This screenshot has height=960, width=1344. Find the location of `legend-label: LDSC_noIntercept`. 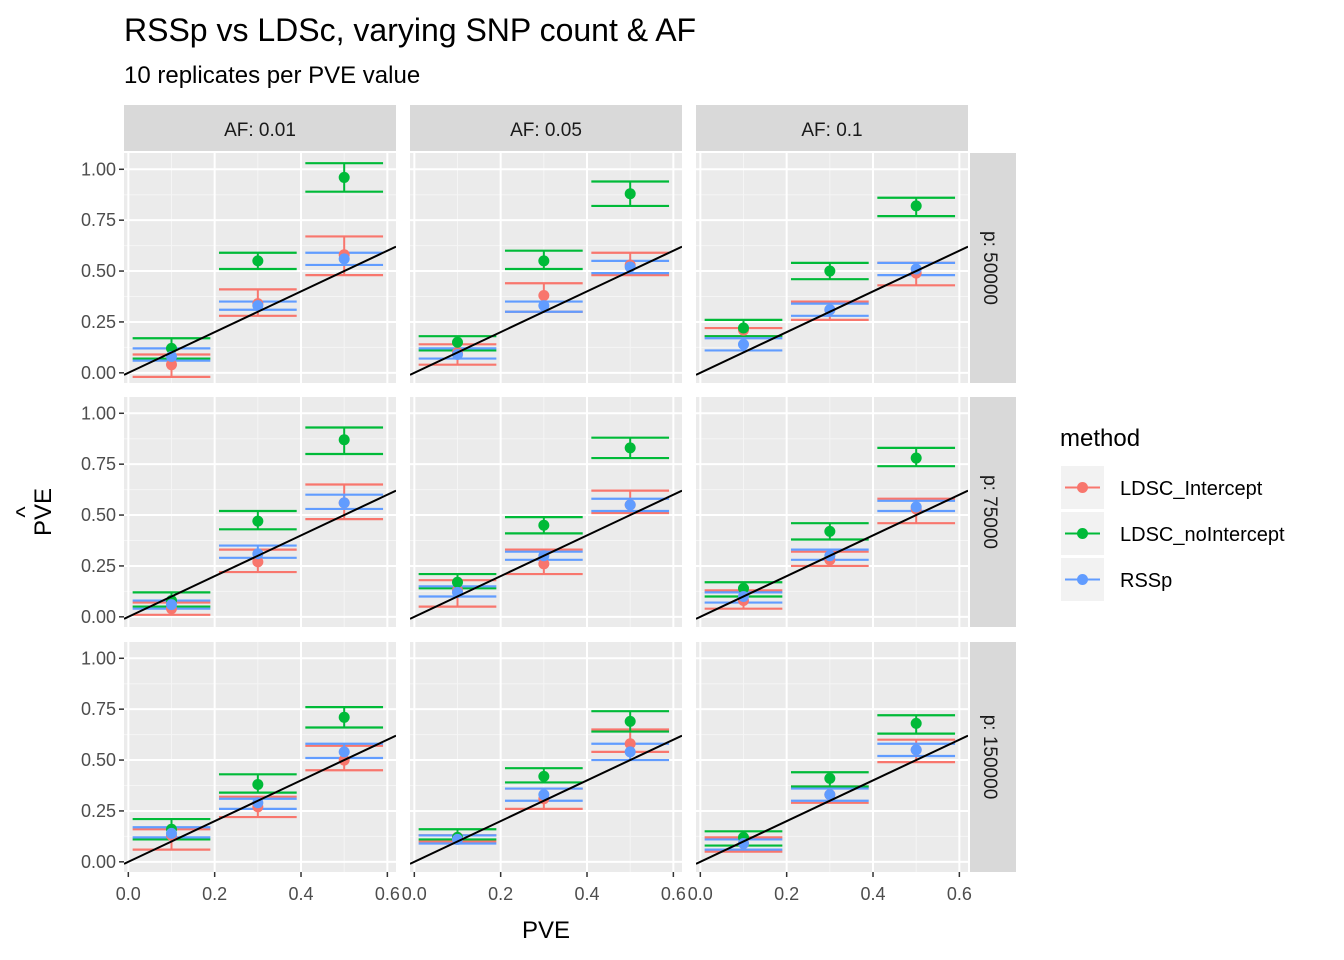

legend-label: LDSC_noIntercept is located at coordinates (1202, 535).